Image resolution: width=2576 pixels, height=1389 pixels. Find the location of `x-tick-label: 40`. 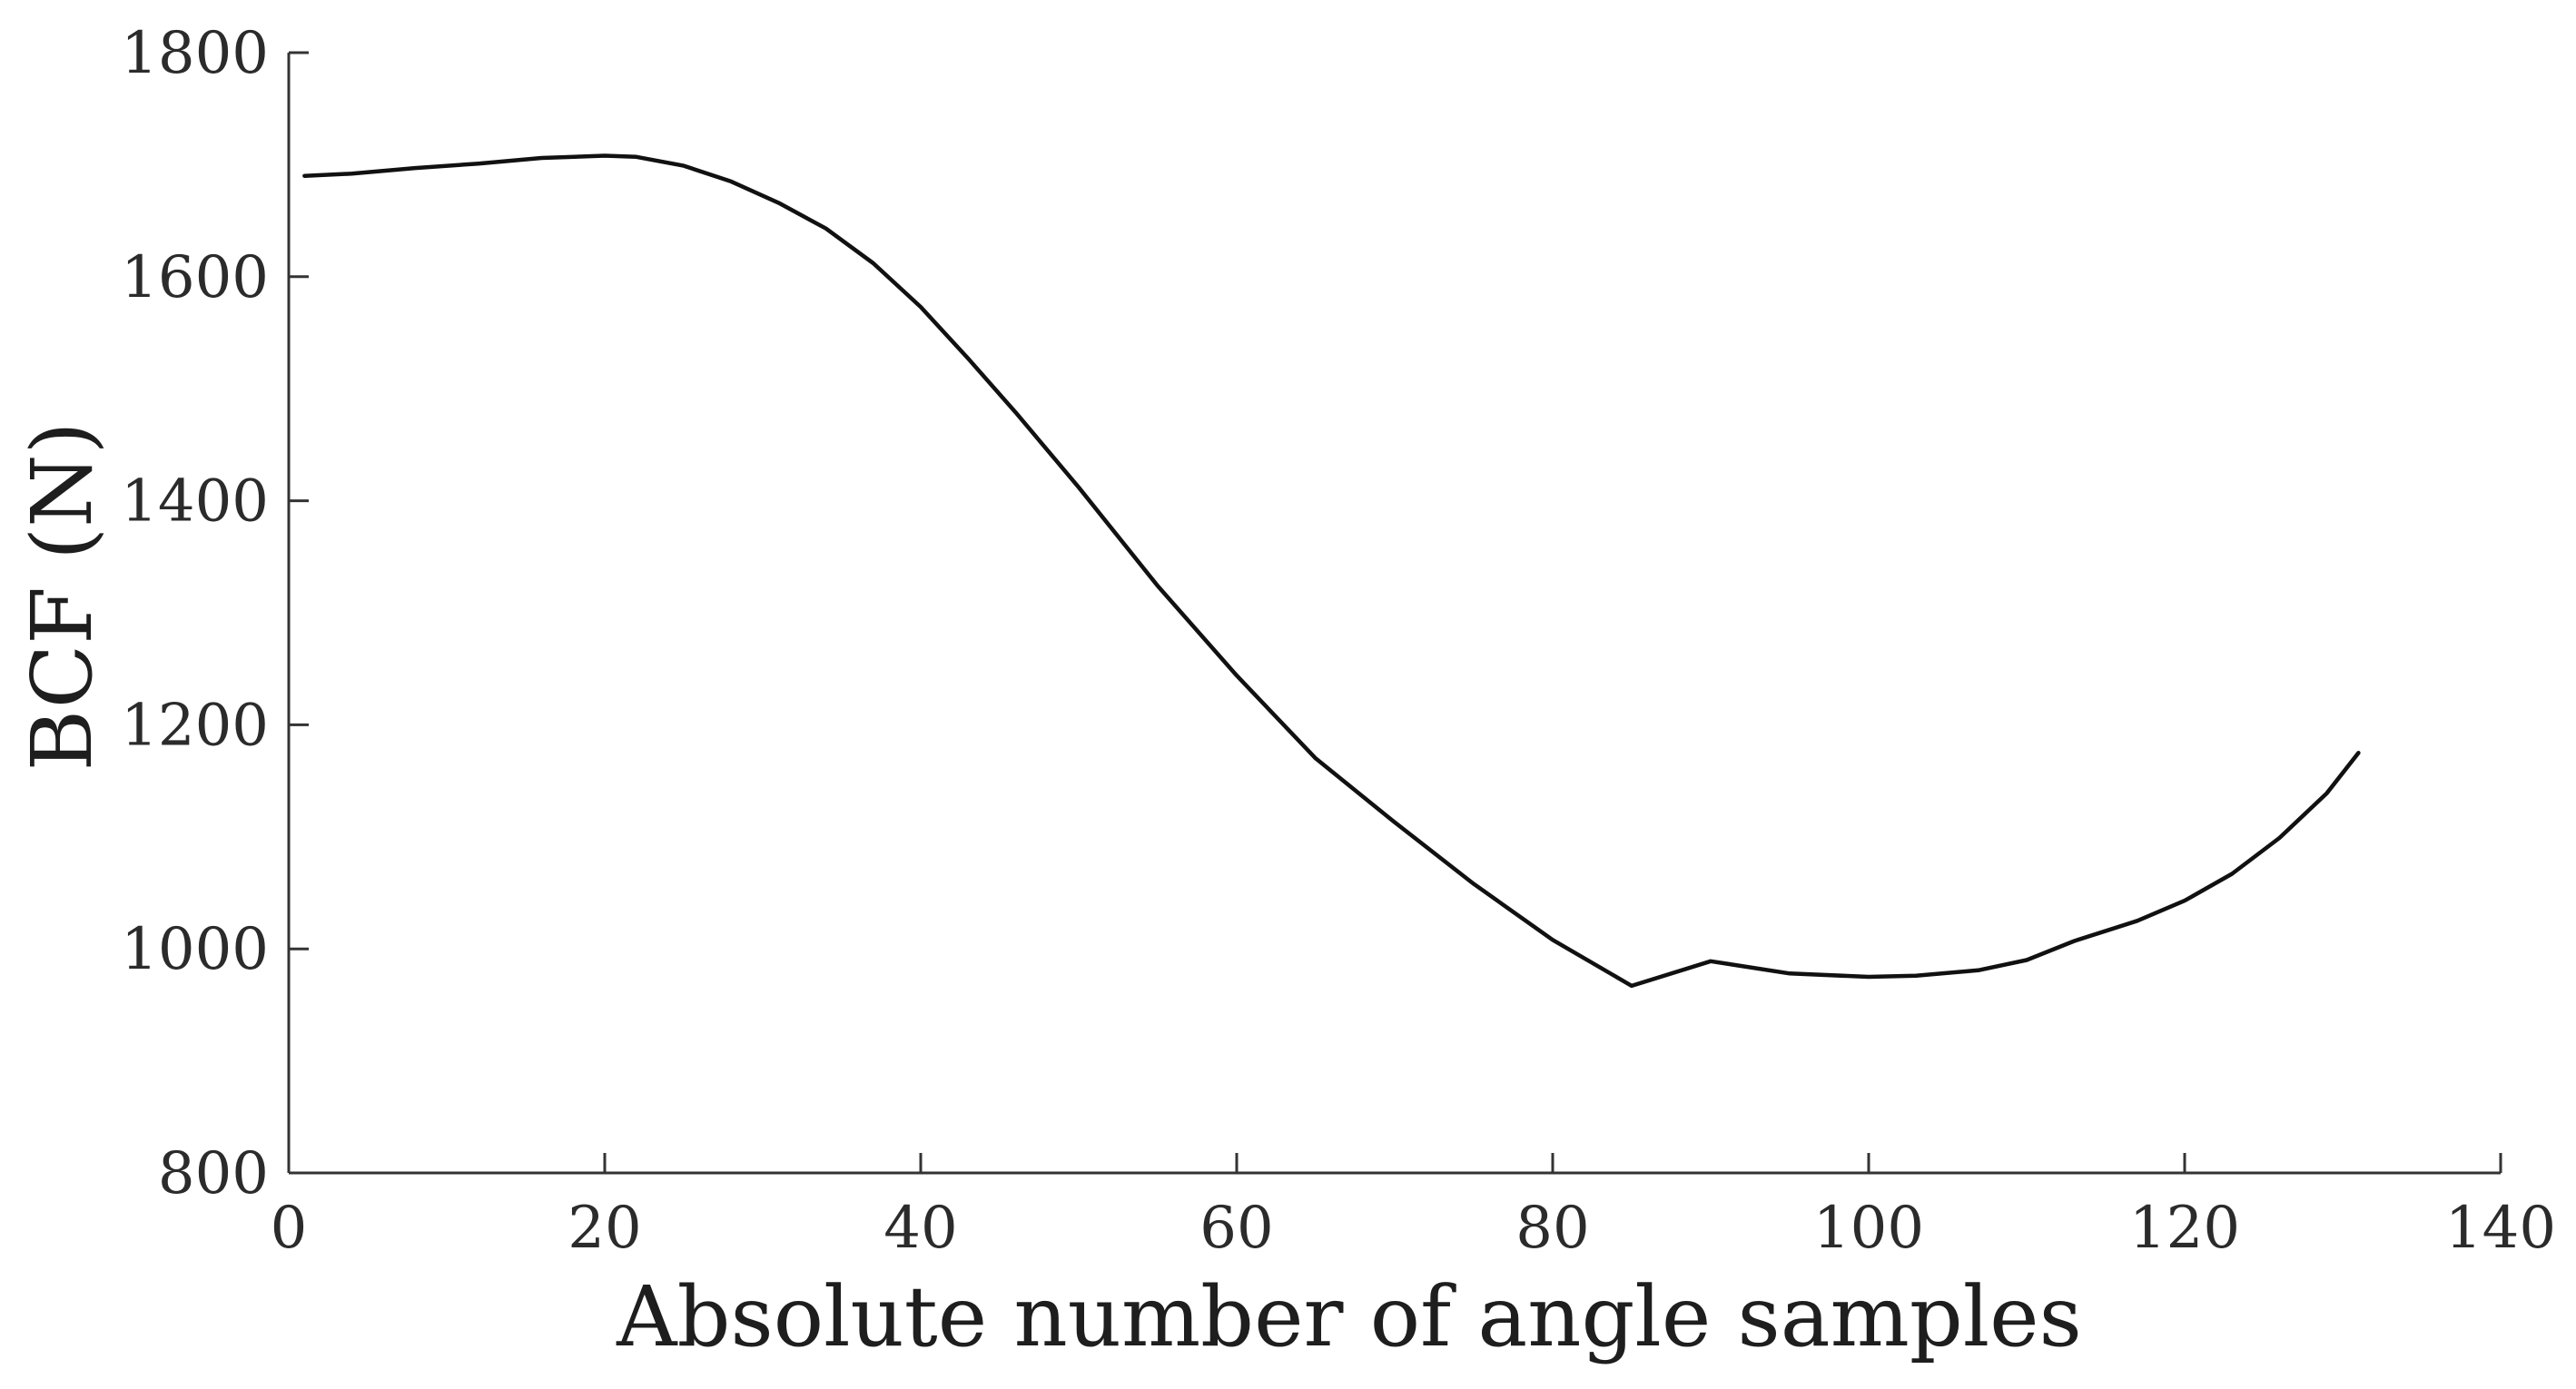

x-tick-label: 40 is located at coordinates (920, 1228).